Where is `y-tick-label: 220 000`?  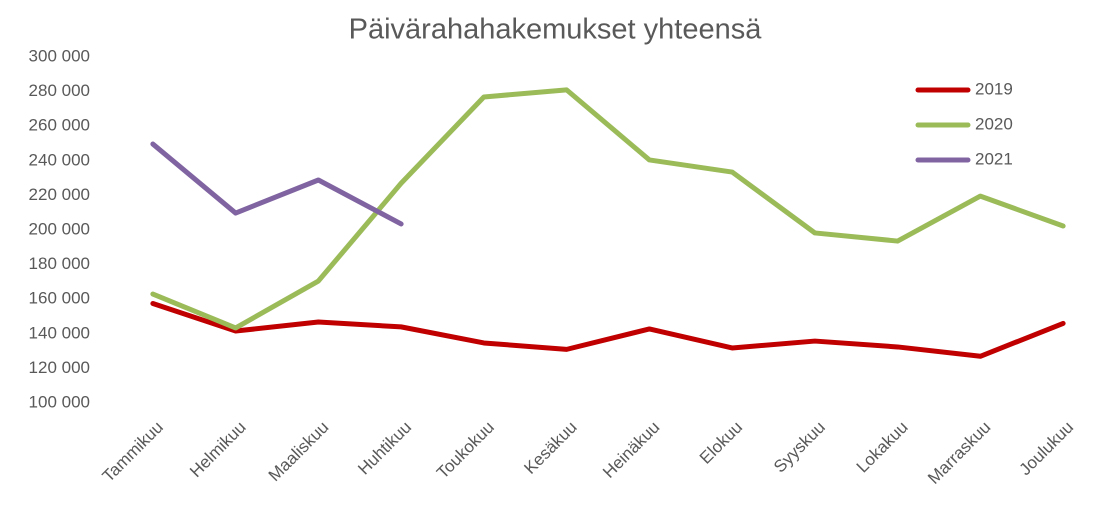
y-tick-label: 220 000 is located at coordinates (59, 194).